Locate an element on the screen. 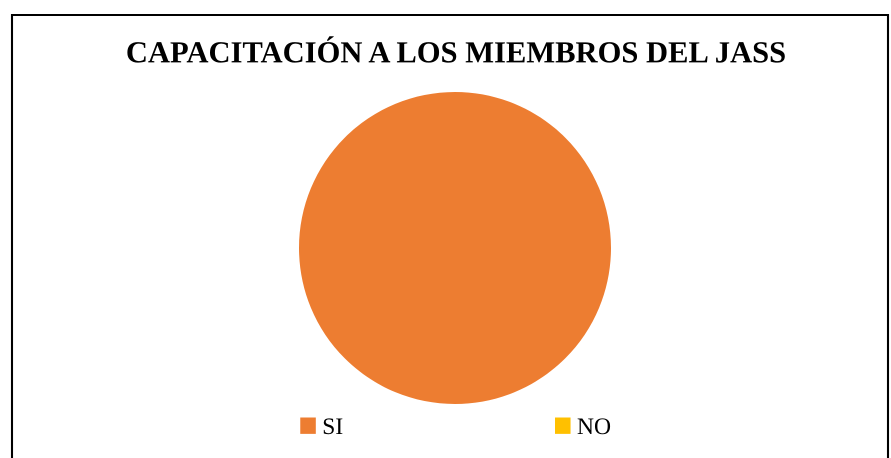 The height and width of the screenshot is (458, 891). chart-title: CAPACITACIÓN A LOS MIEMBROS DEL JASS is located at coordinates (456, 49).